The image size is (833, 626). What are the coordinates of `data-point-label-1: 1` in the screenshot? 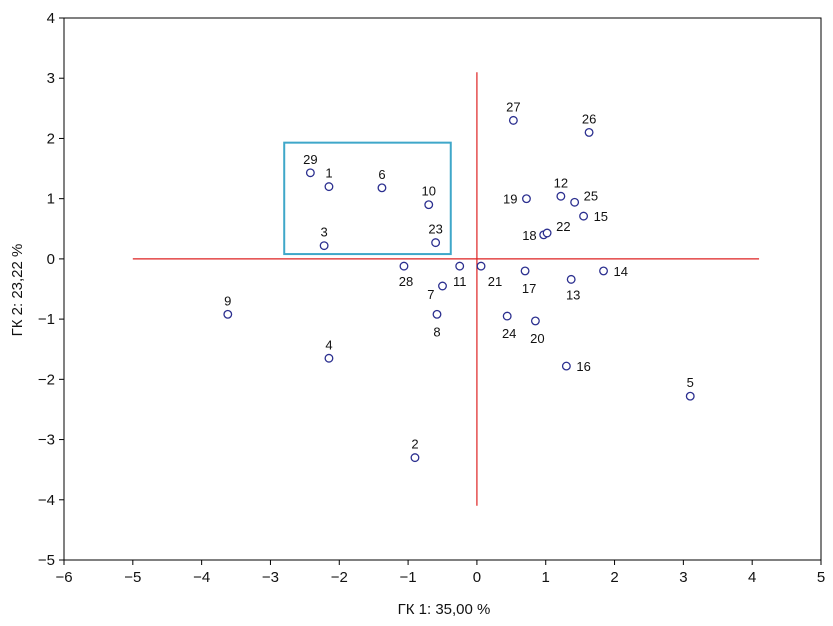 It's located at (328, 173).